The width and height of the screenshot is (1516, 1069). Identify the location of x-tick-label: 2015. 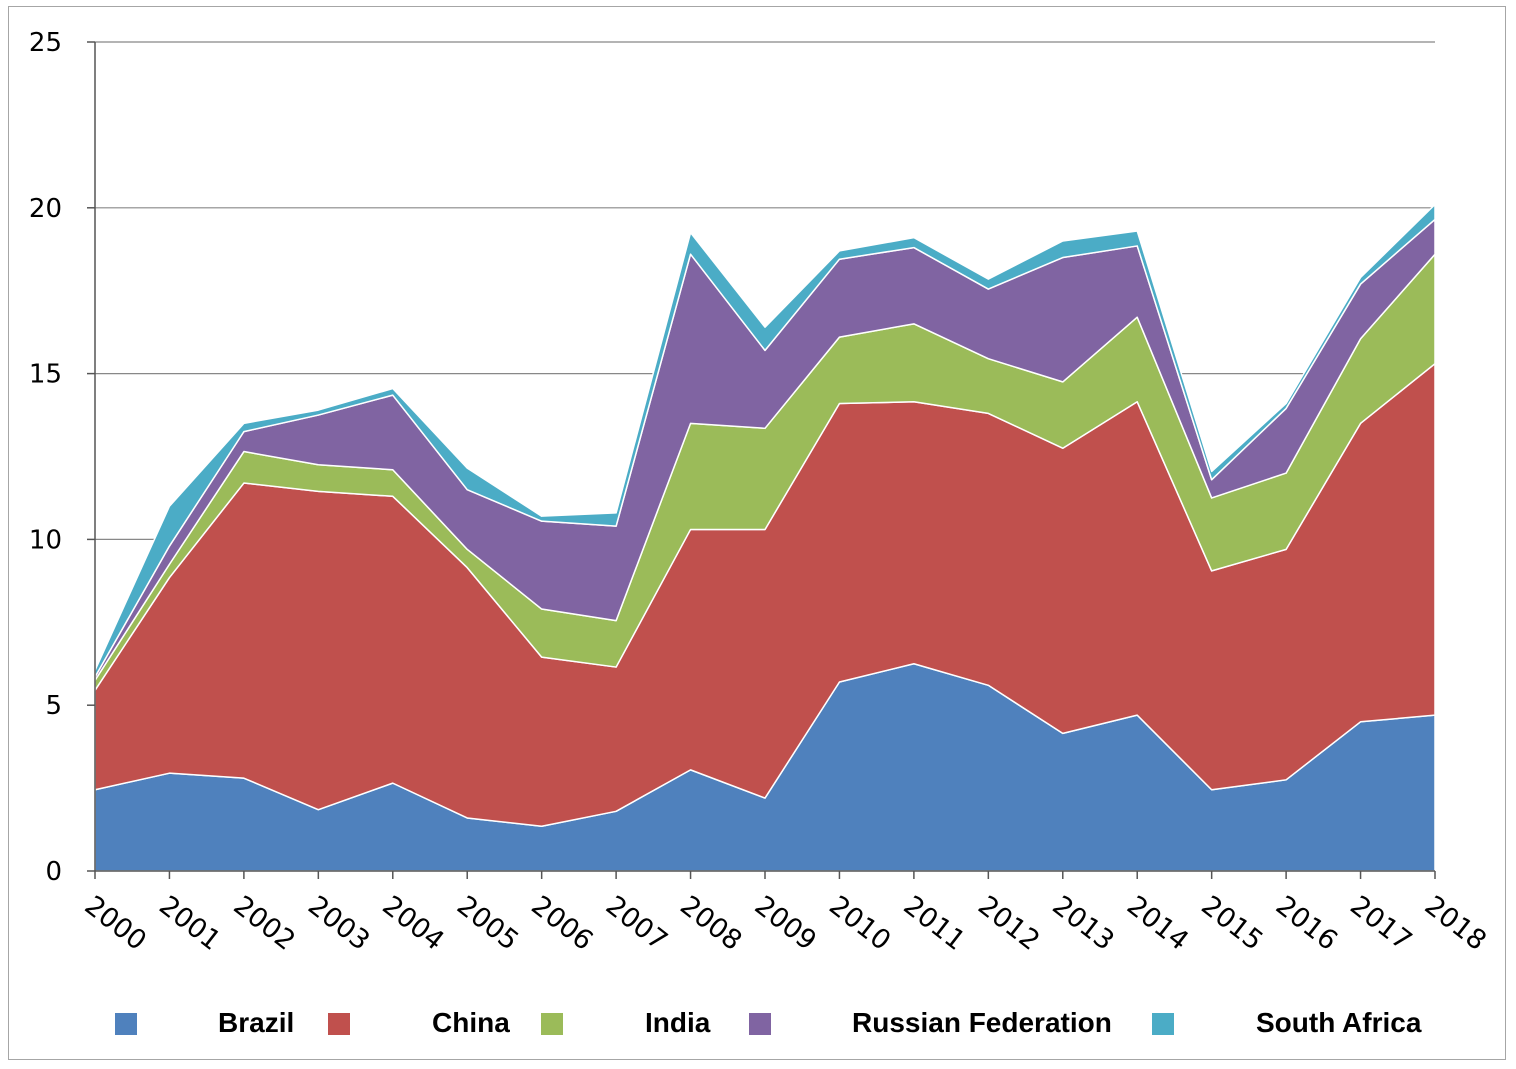
(1231, 923).